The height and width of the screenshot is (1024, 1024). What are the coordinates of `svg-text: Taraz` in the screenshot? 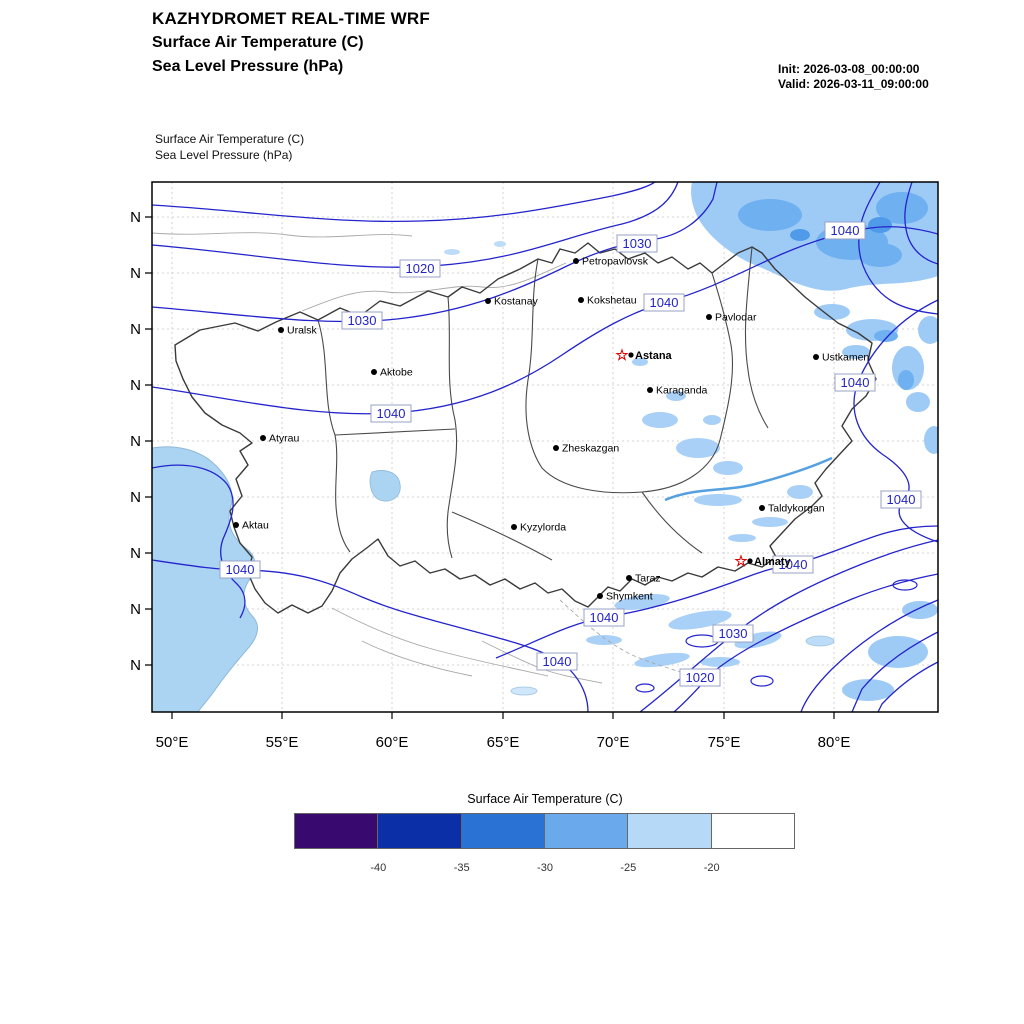 It's located at (648, 579).